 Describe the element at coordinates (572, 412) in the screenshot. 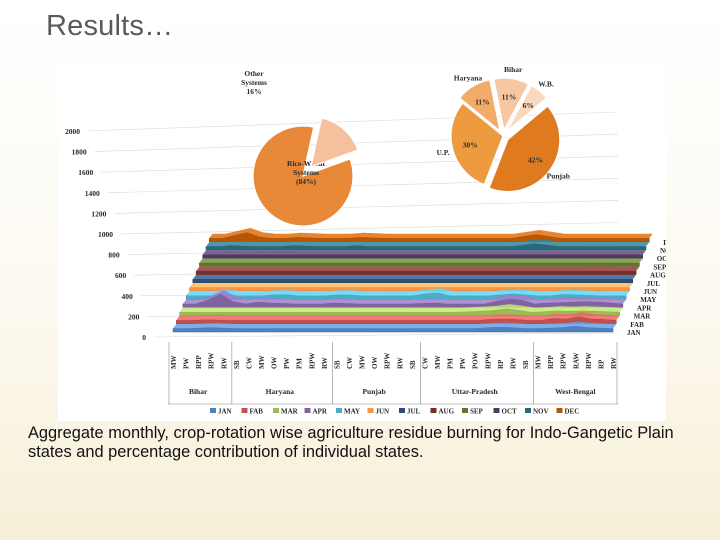

I see `legend-label: DEC` at that location.